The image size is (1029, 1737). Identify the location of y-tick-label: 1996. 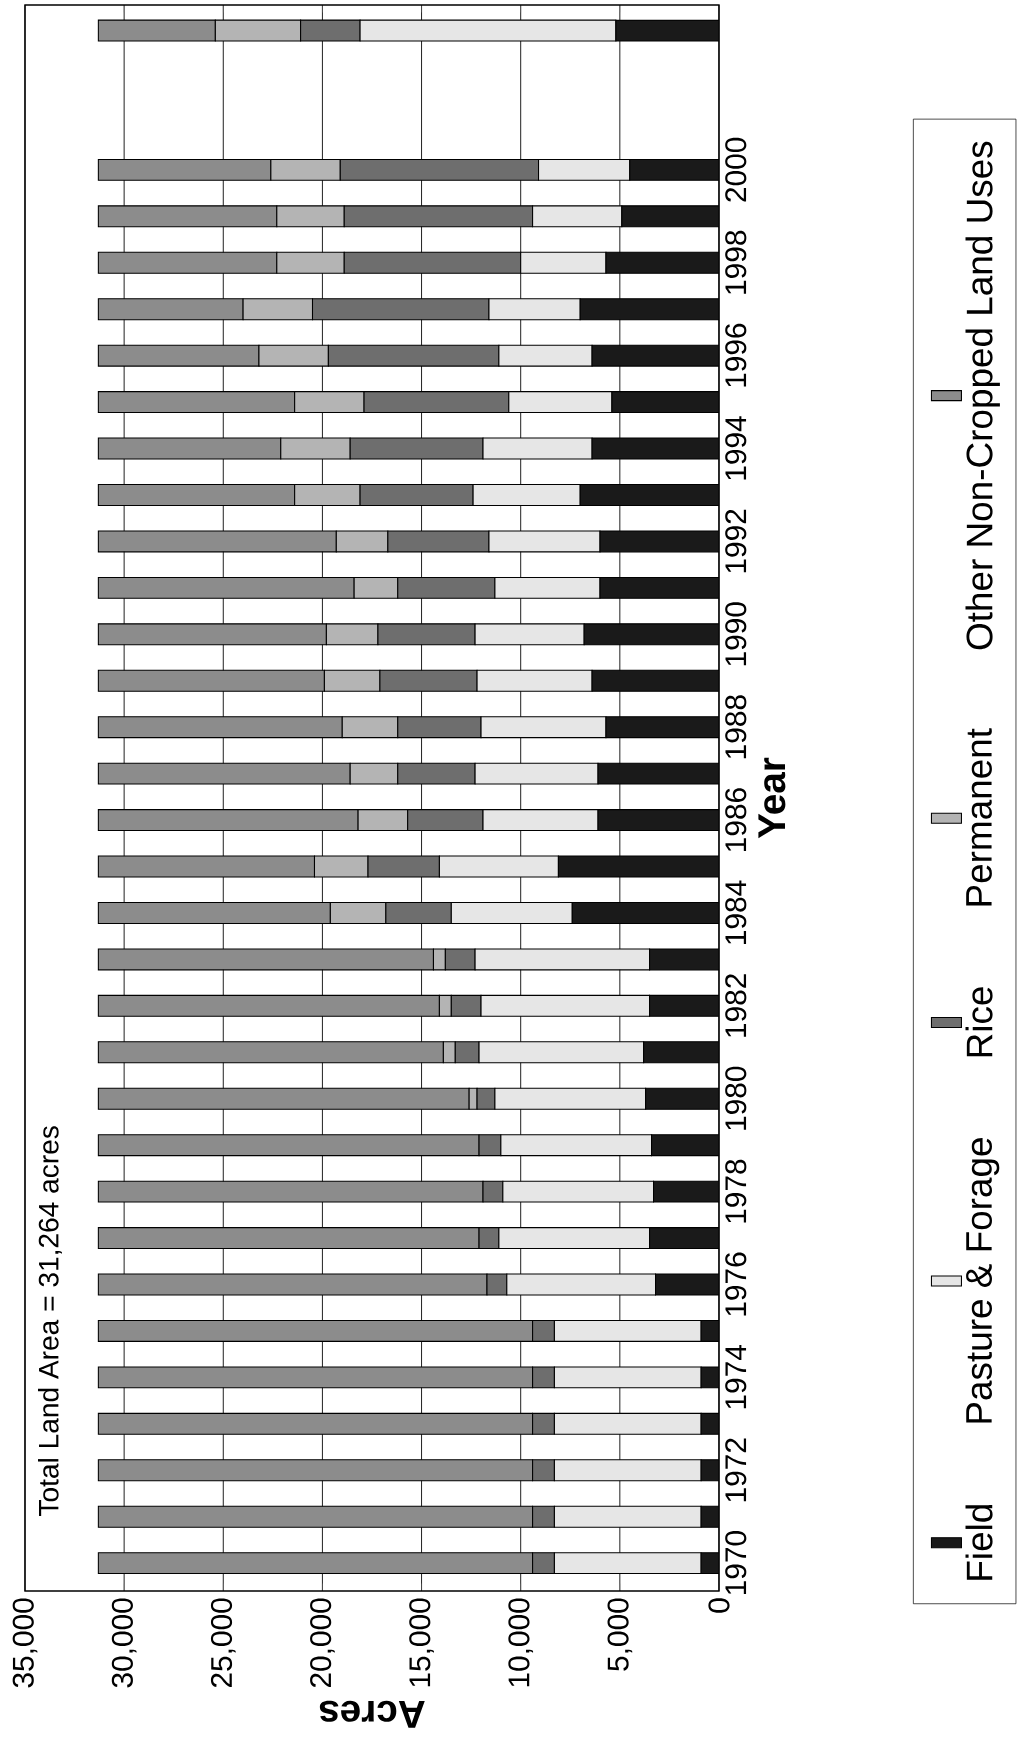
(736, 355).